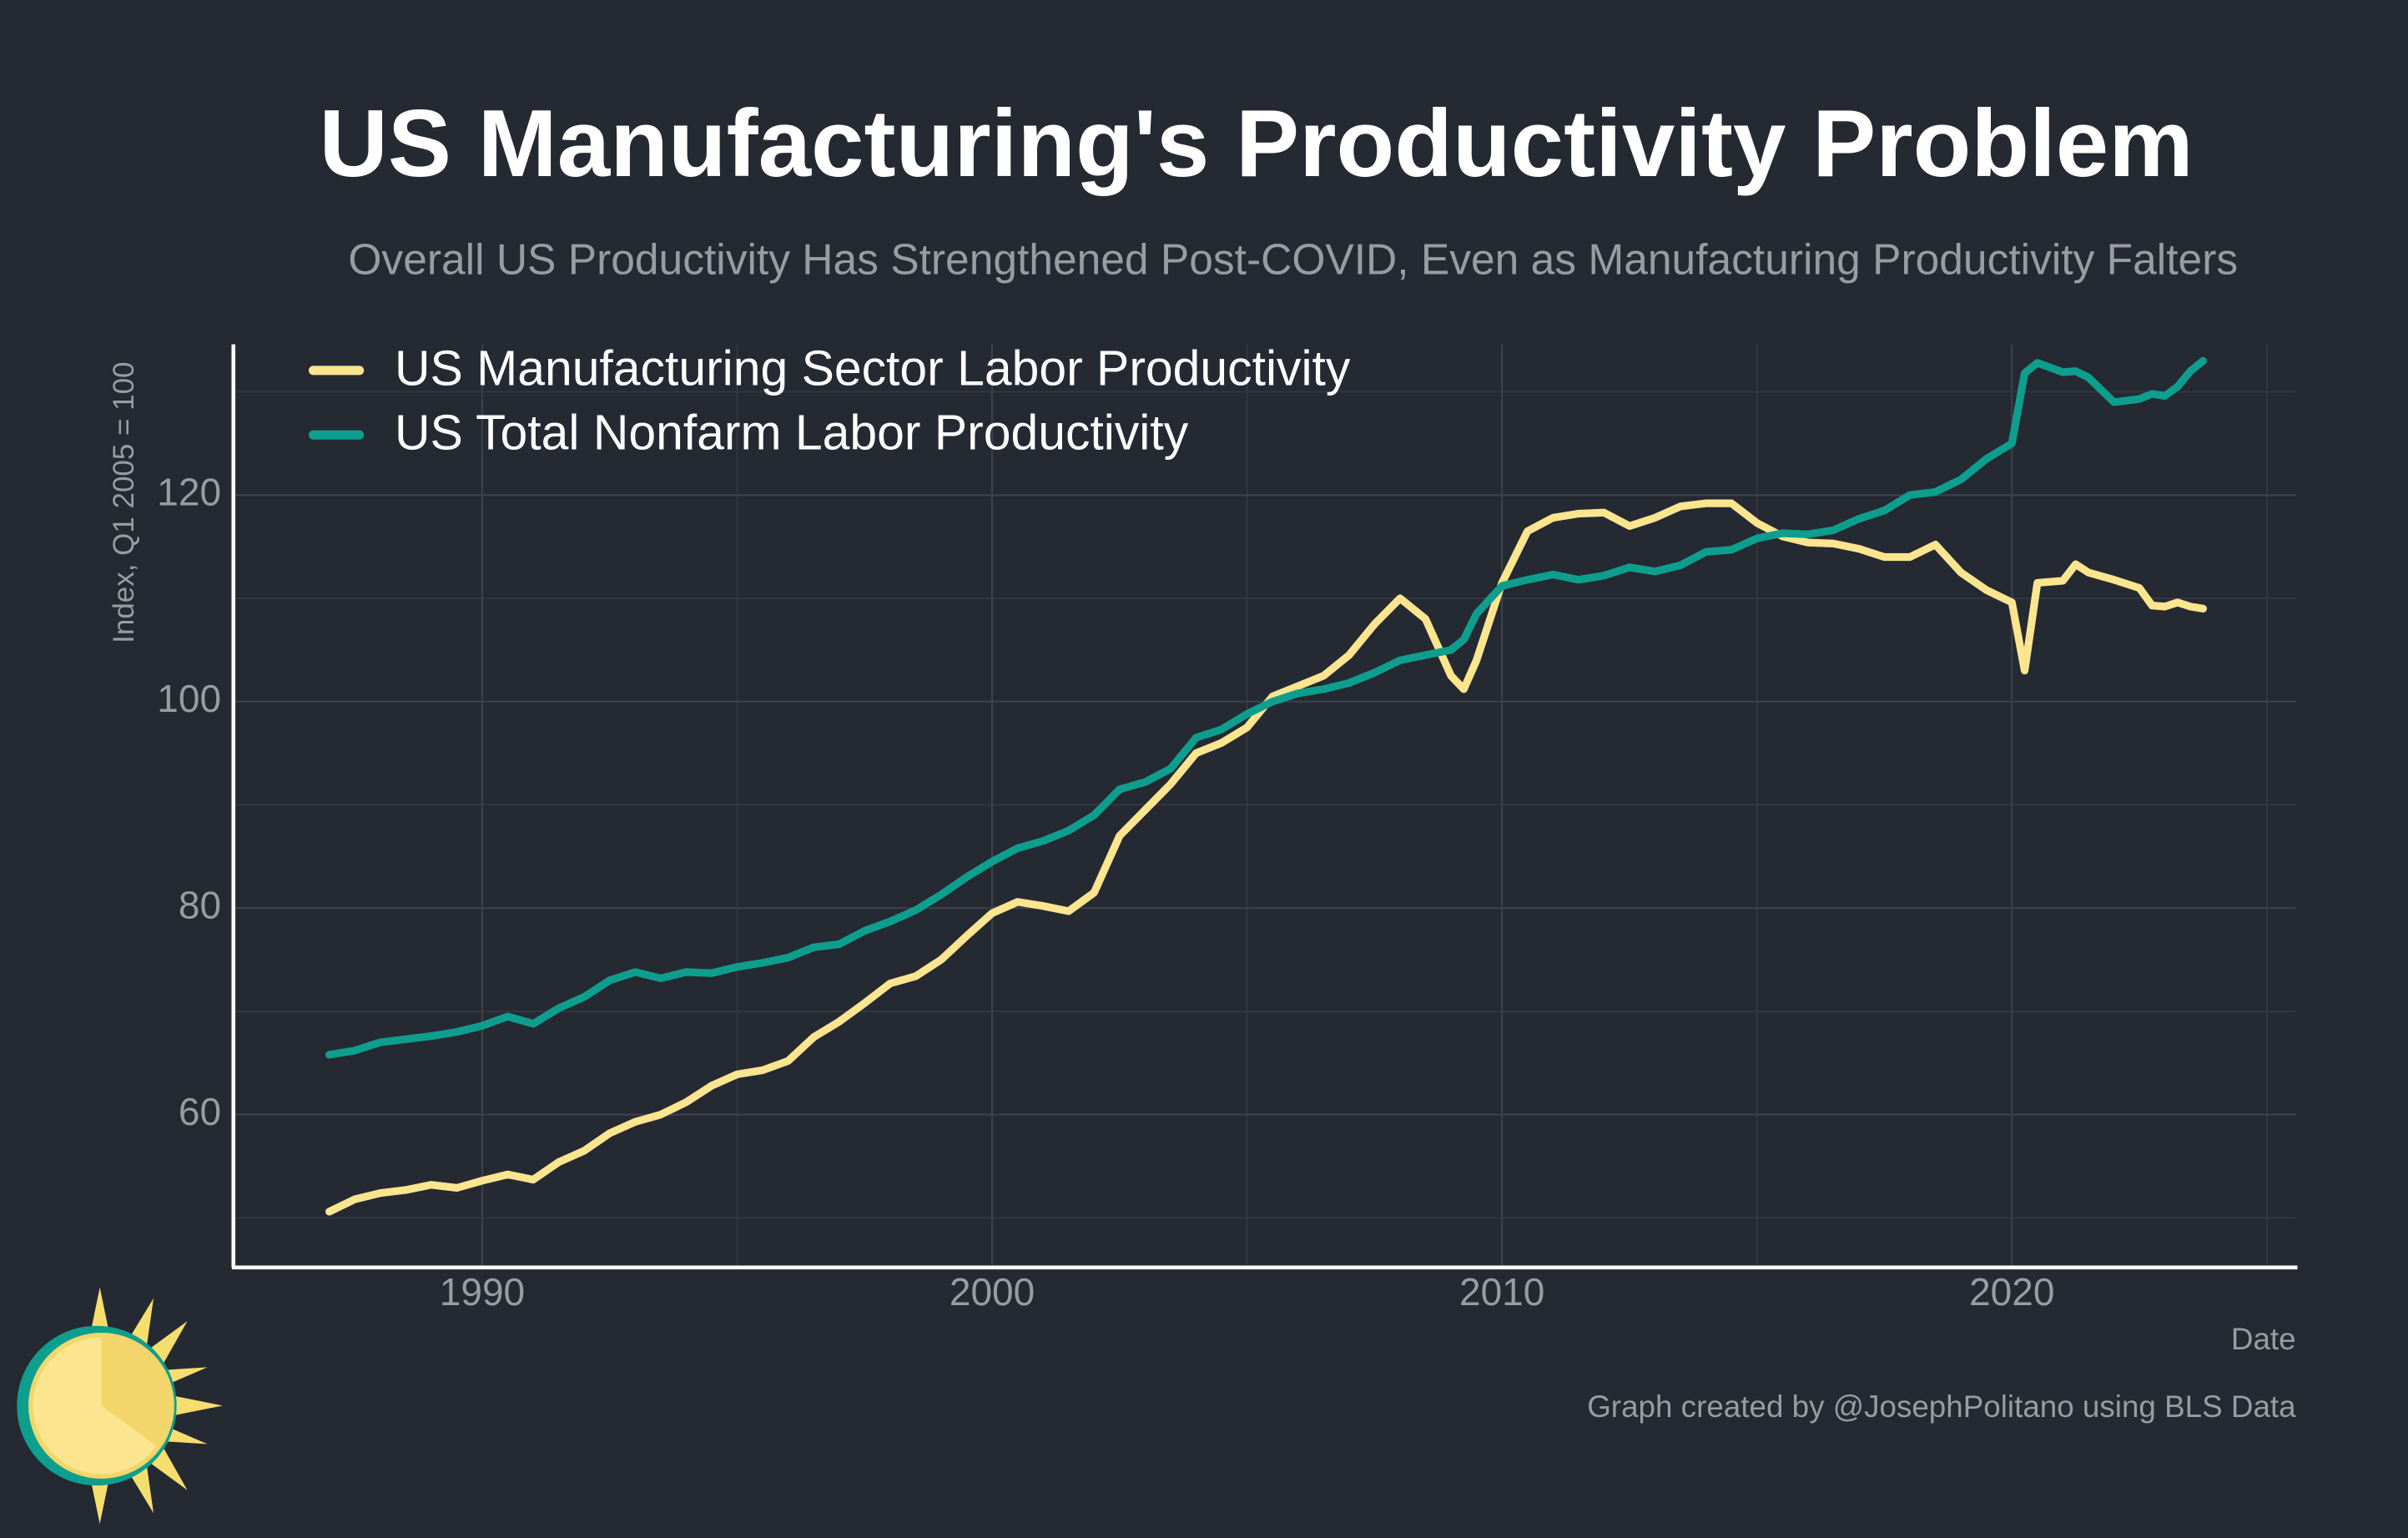 The height and width of the screenshot is (1538, 2408). What do you see at coordinates (1501, 1292) in the screenshot?
I see `x-tick-label: 2010` at bounding box center [1501, 1292].